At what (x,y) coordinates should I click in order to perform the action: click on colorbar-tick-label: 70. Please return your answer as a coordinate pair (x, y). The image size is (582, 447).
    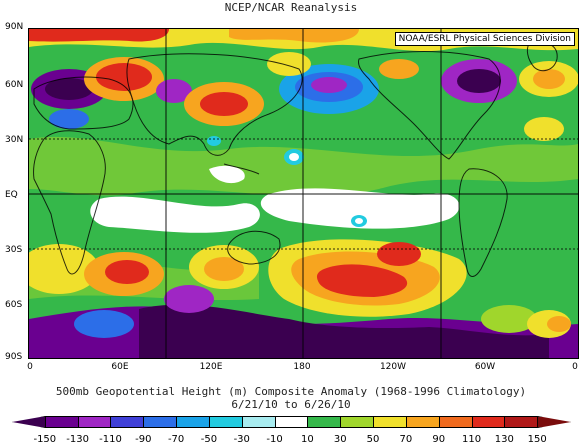
    Looking at the image, I should click on (406, 439).